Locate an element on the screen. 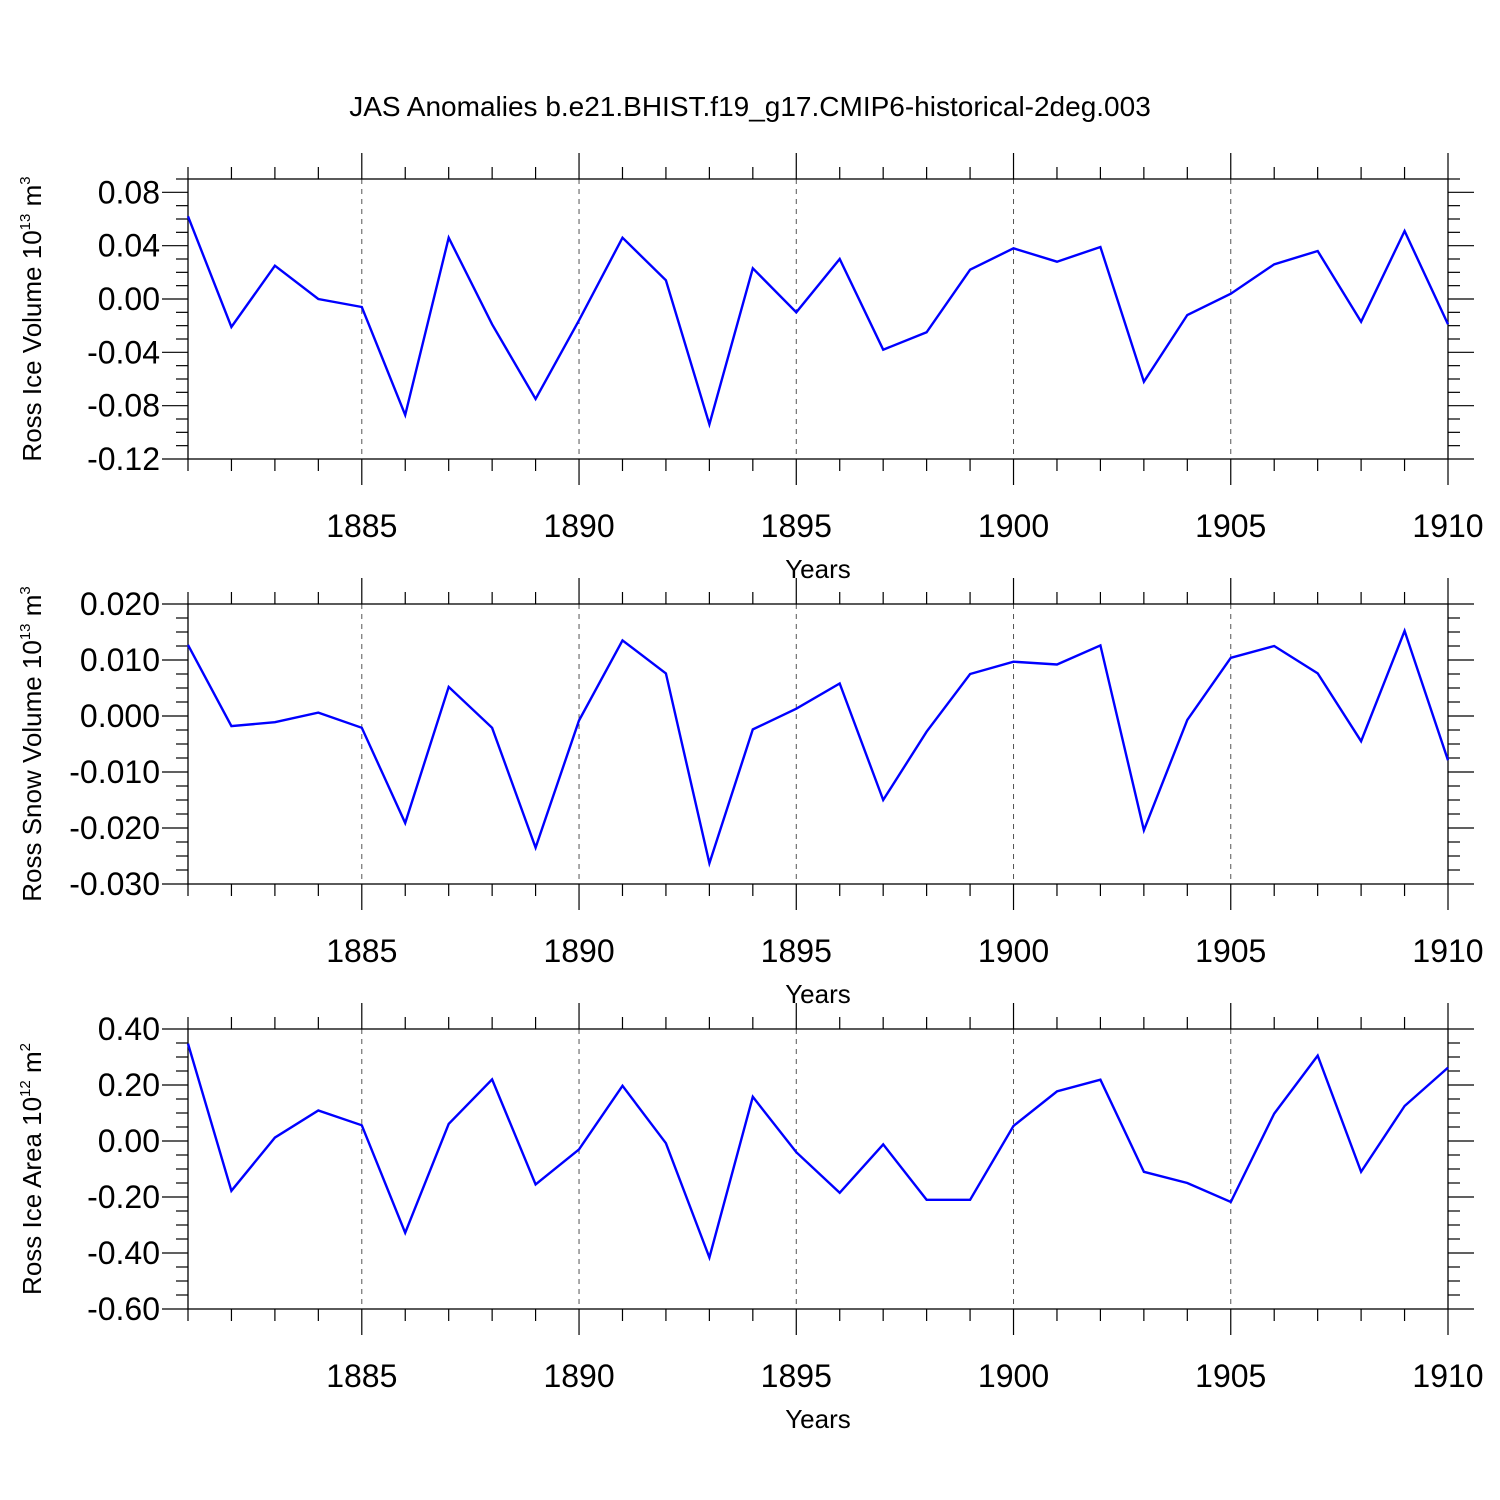 This screenshot has height=1500, width=1500. y-axis-label: Ross Ice Area 1012 m2 is located at coordinates (32, 1169).